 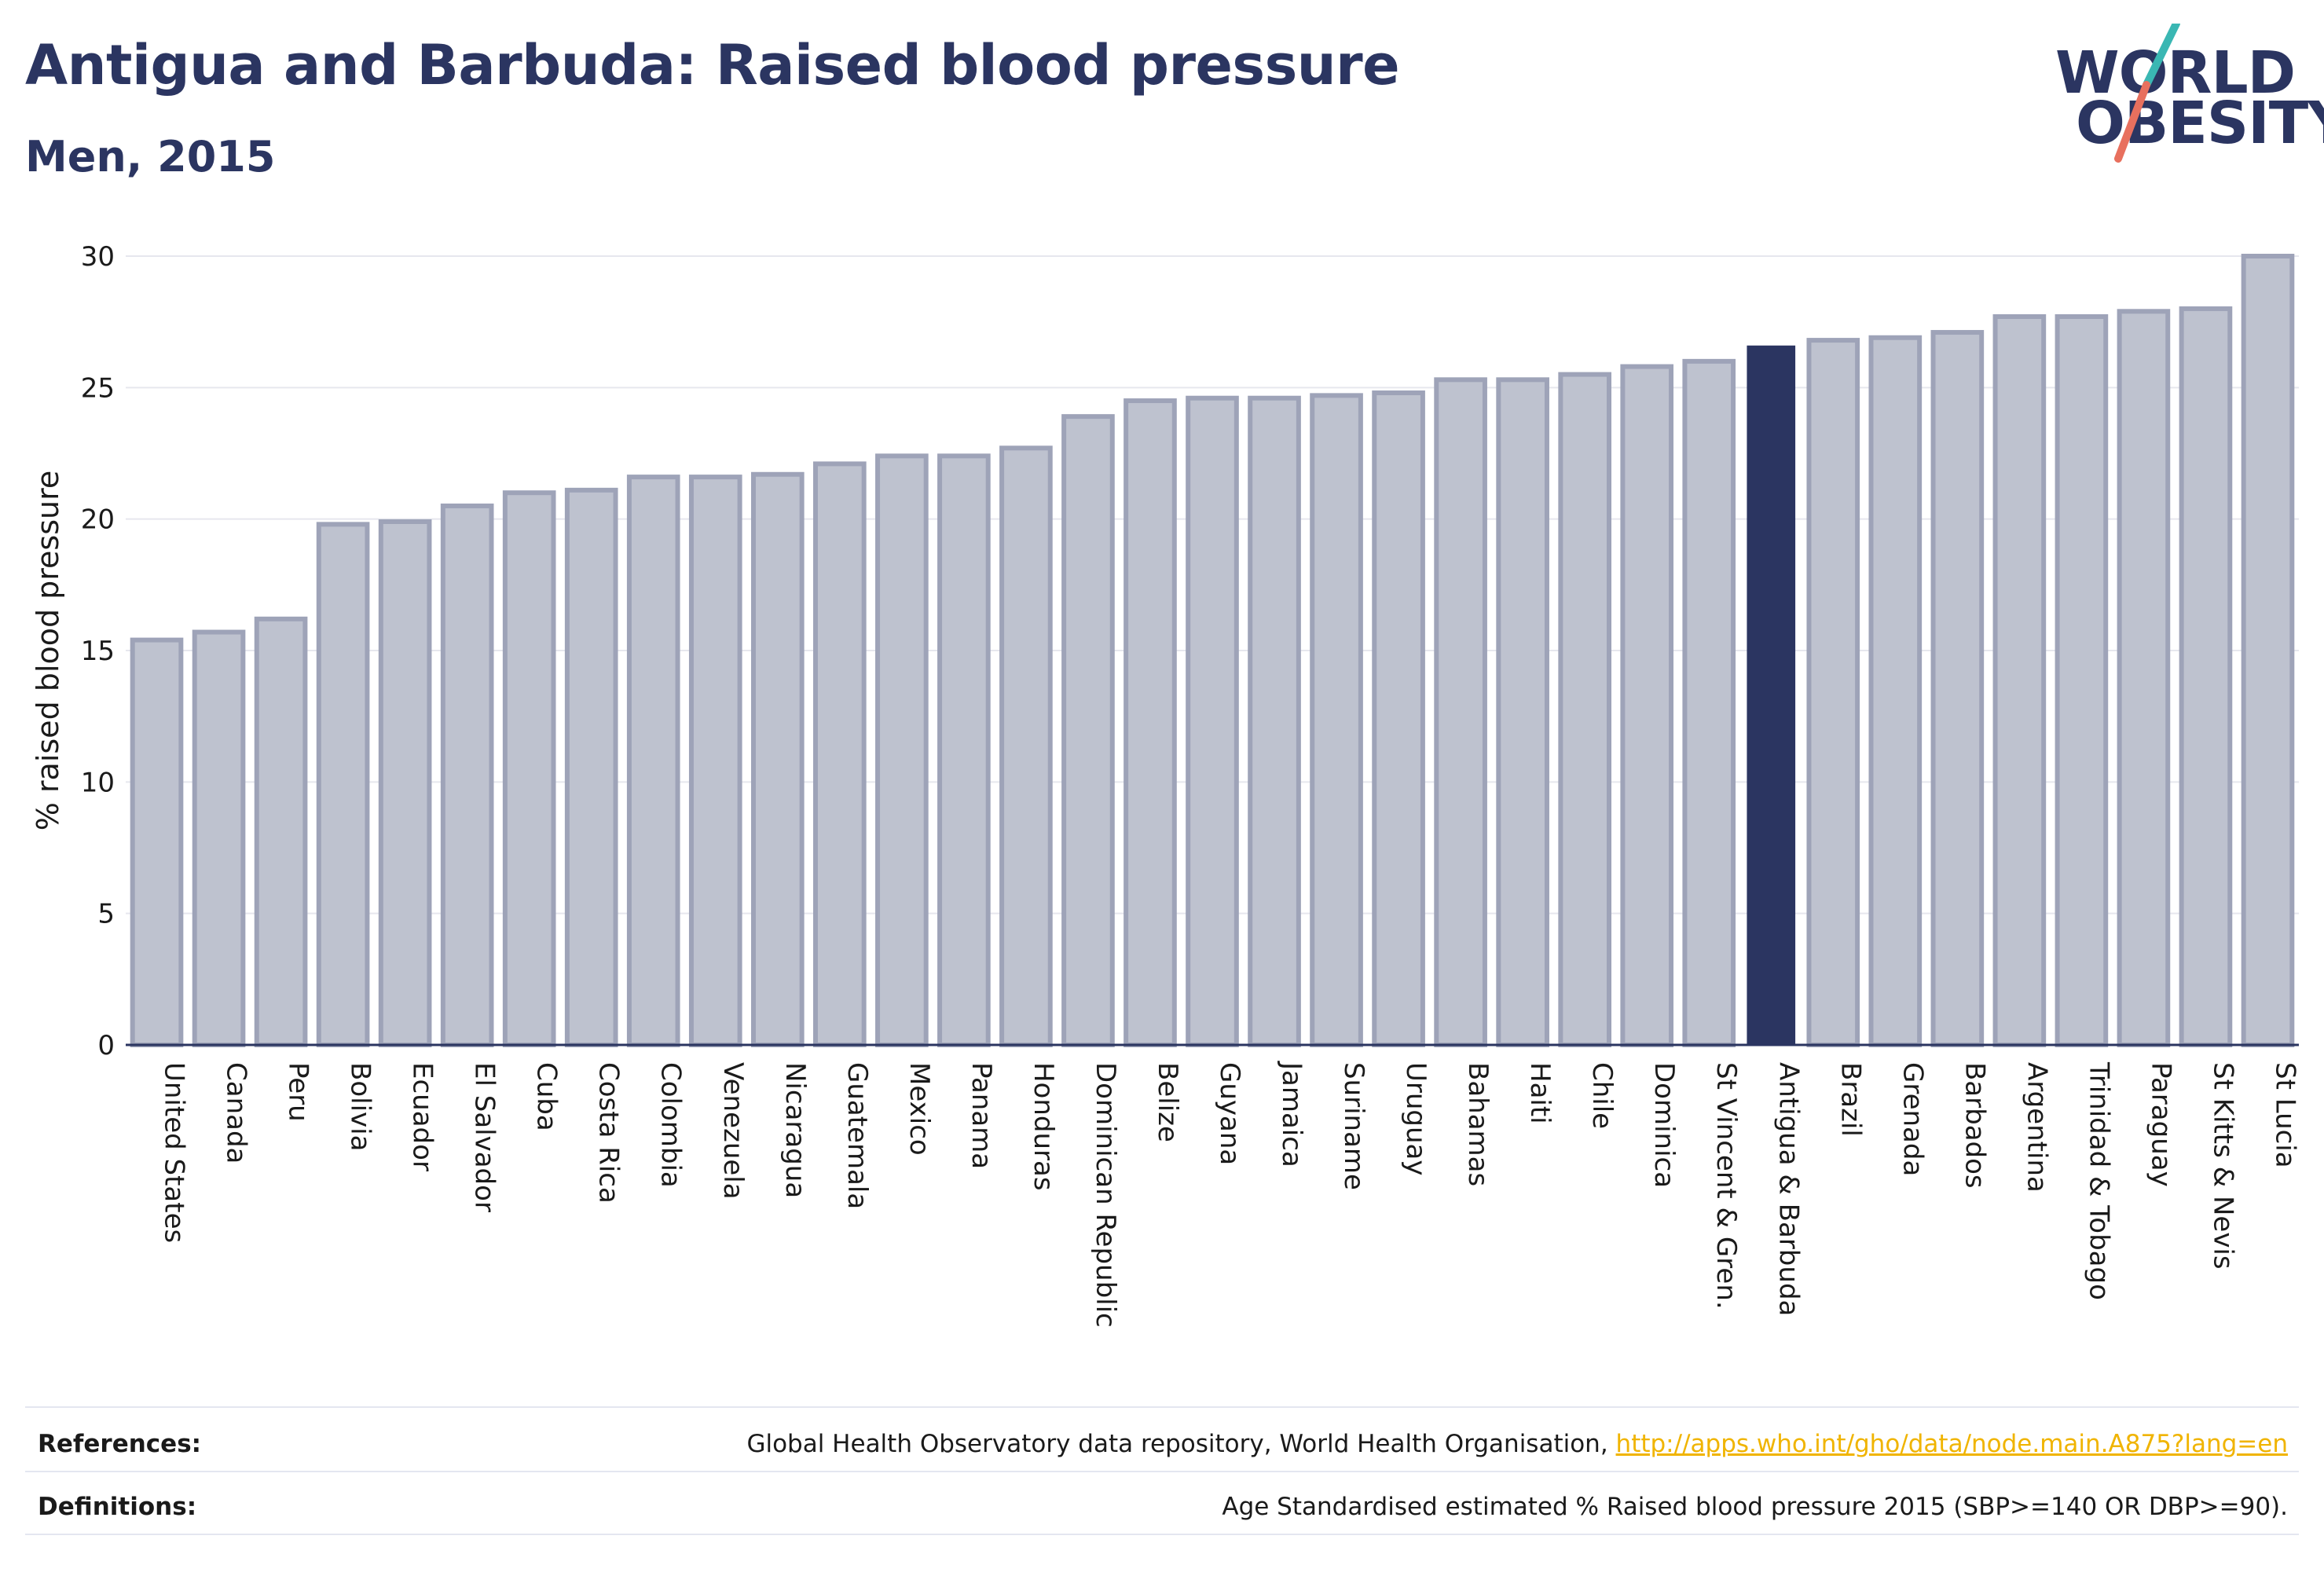 What do you see at coordinates (1788, 1189) in the screenshot?
I see `x-tick-label: Antigua & Barbuda` at bounding box center [1788, 1189].